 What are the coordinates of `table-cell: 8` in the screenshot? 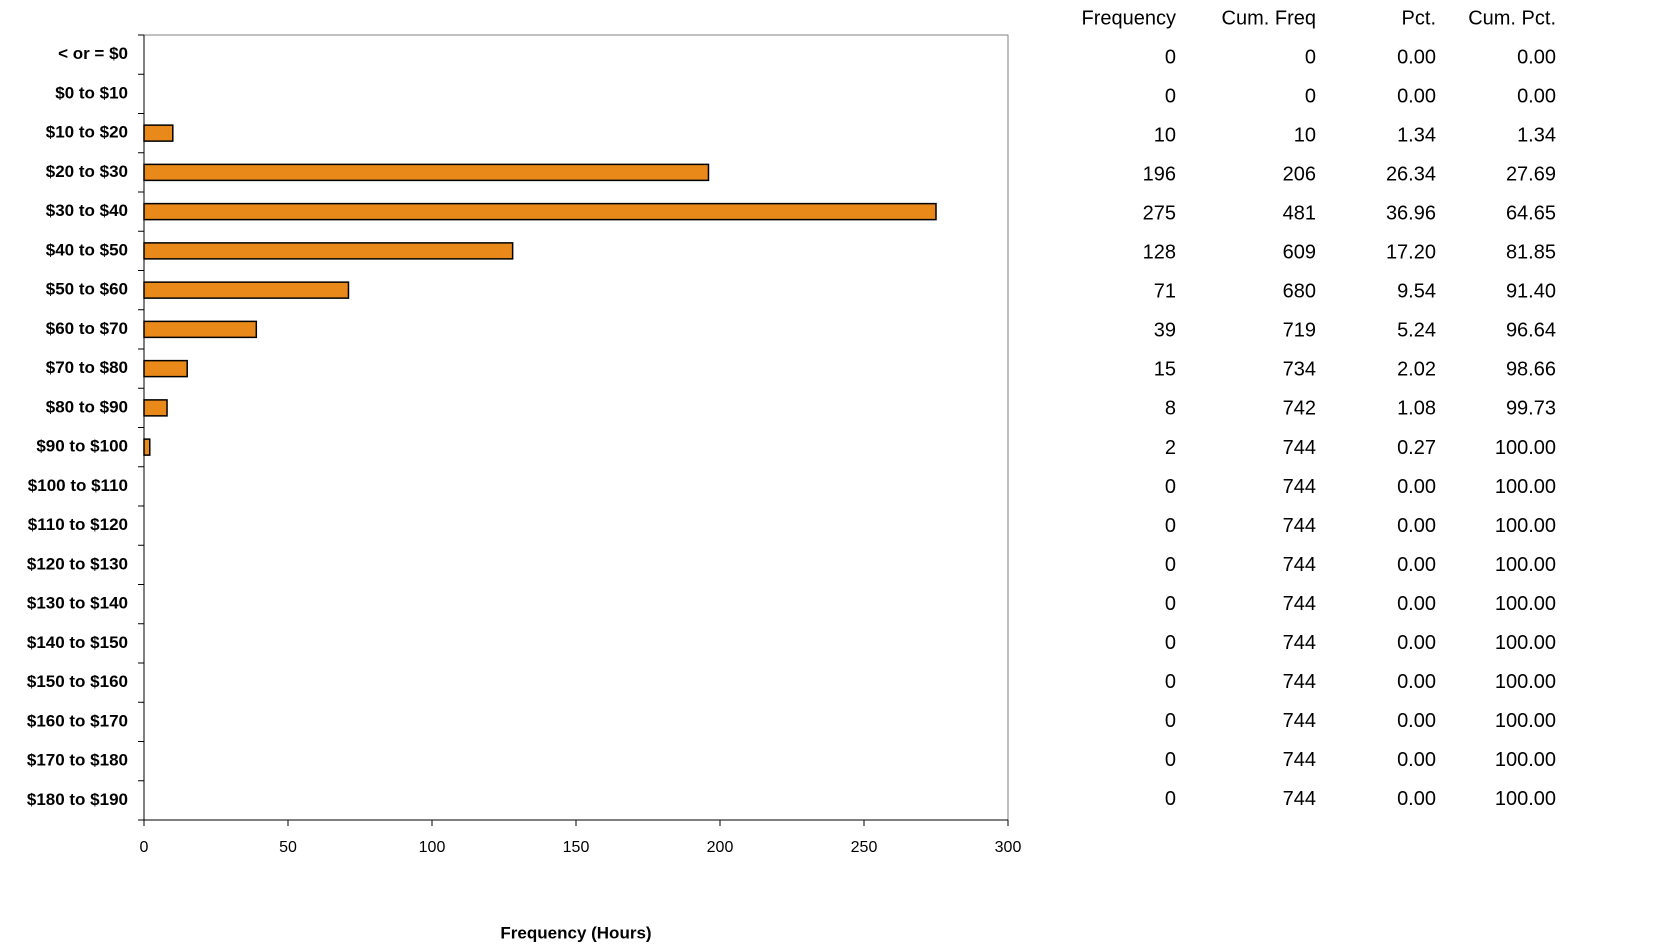 It's located at (1170, 409).